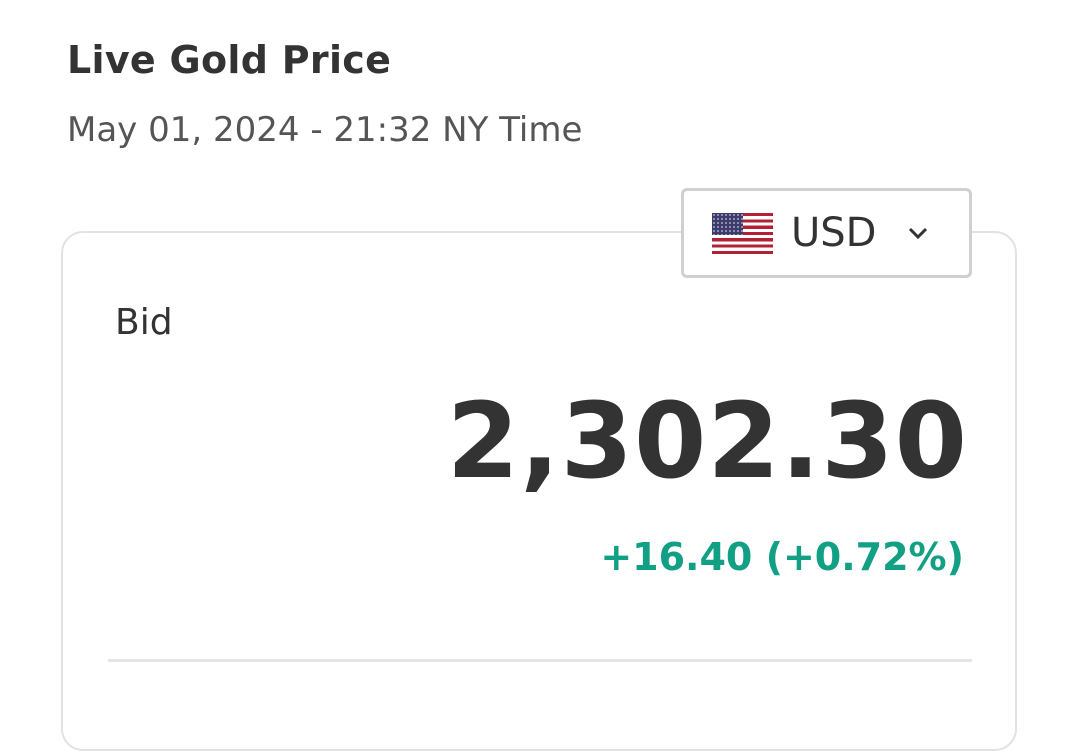  What do you see at coordinates (144, 322) in the screenshot?
I see `bid-label: Bid` at bounding box center [144, 322].